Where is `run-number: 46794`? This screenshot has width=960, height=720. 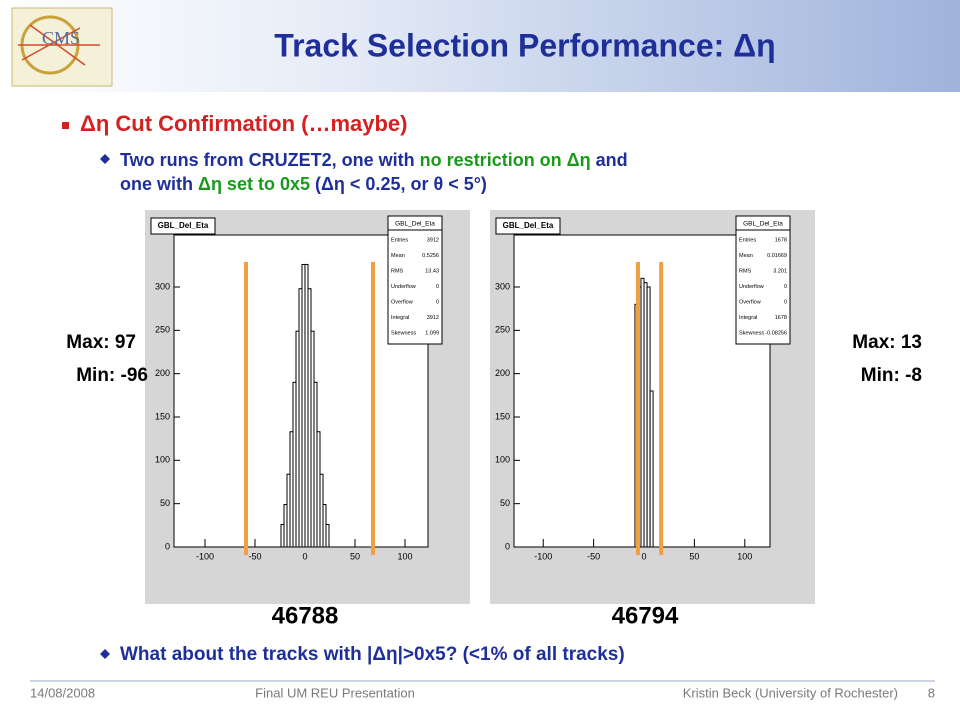
run-number: 46794 is located at coordinates (645, 615).